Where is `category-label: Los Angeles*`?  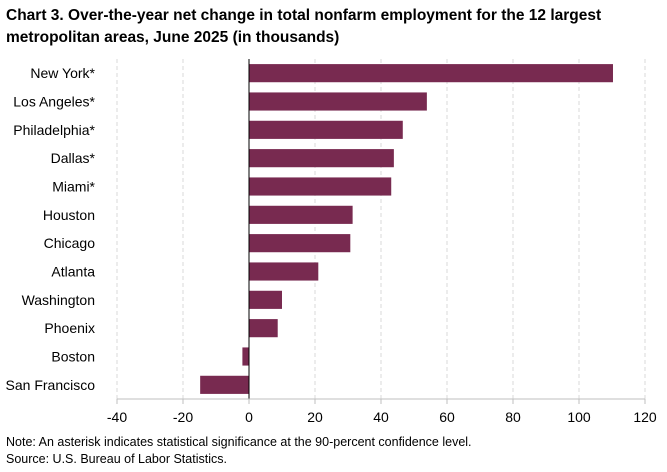 category-label: Los Angeles* is located at coordinates (54, 102).